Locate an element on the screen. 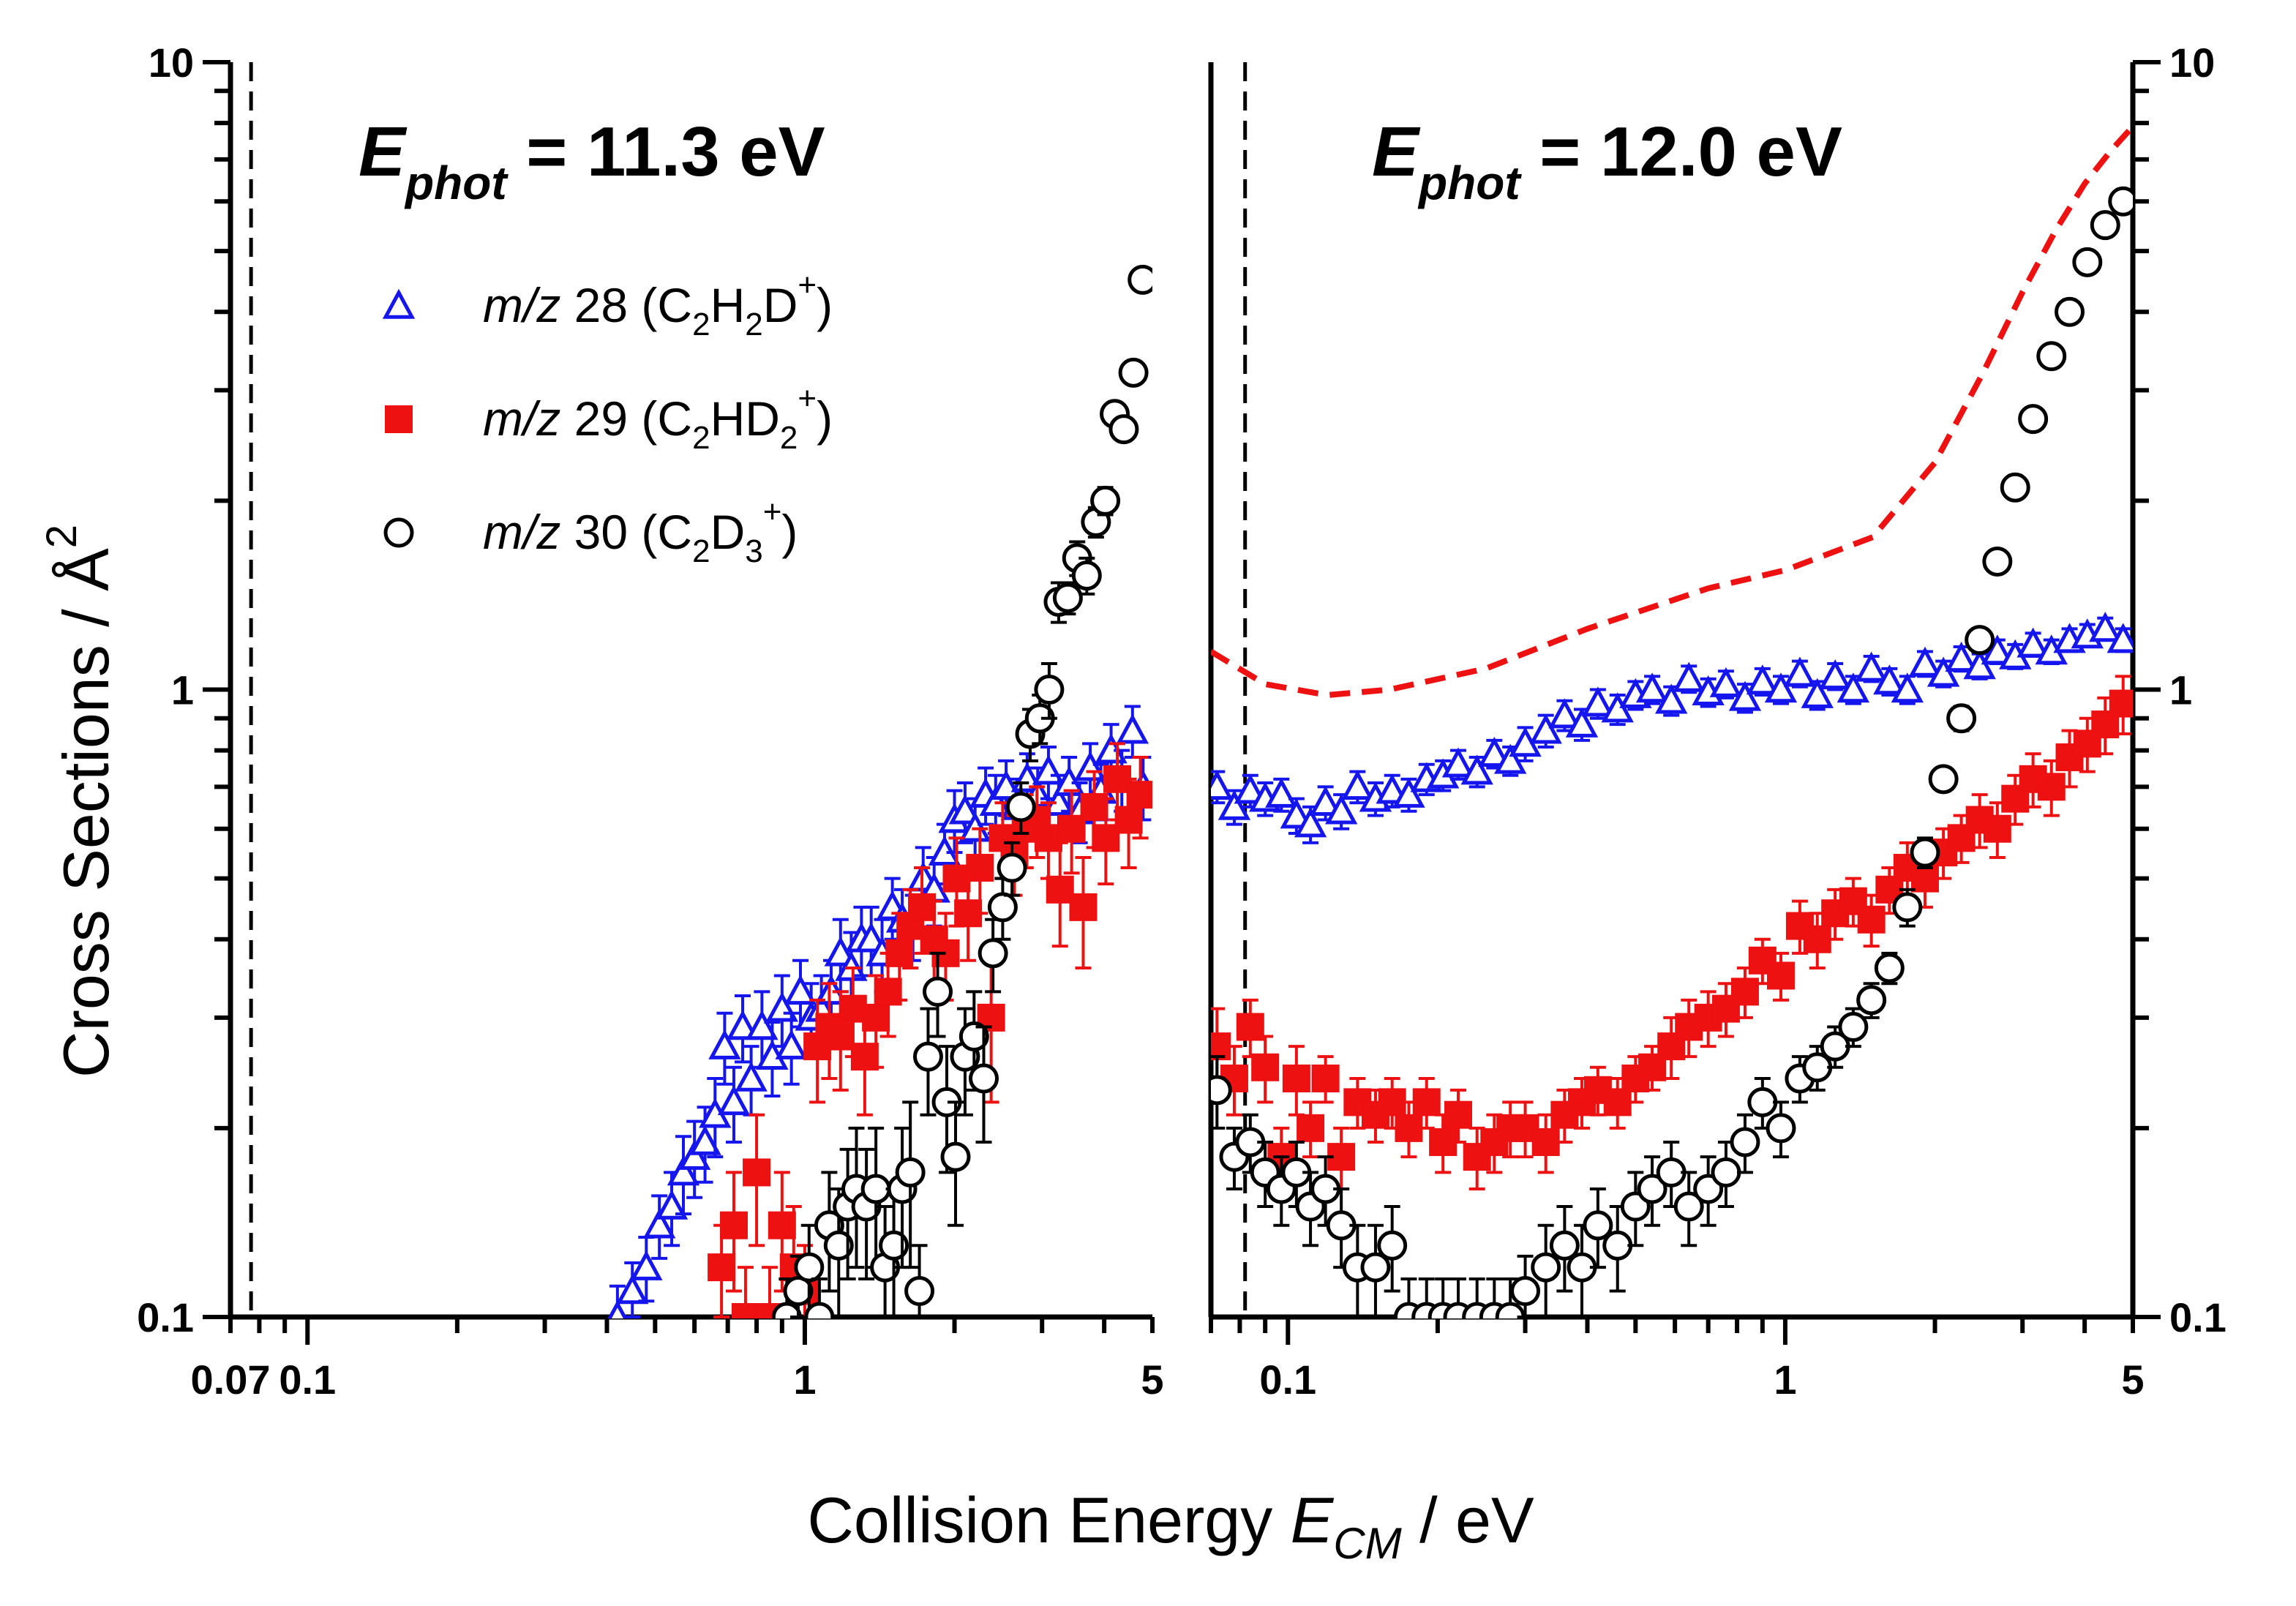  panel-title: Ephot = 12.0 eV is located at coordinates (1607, 161).